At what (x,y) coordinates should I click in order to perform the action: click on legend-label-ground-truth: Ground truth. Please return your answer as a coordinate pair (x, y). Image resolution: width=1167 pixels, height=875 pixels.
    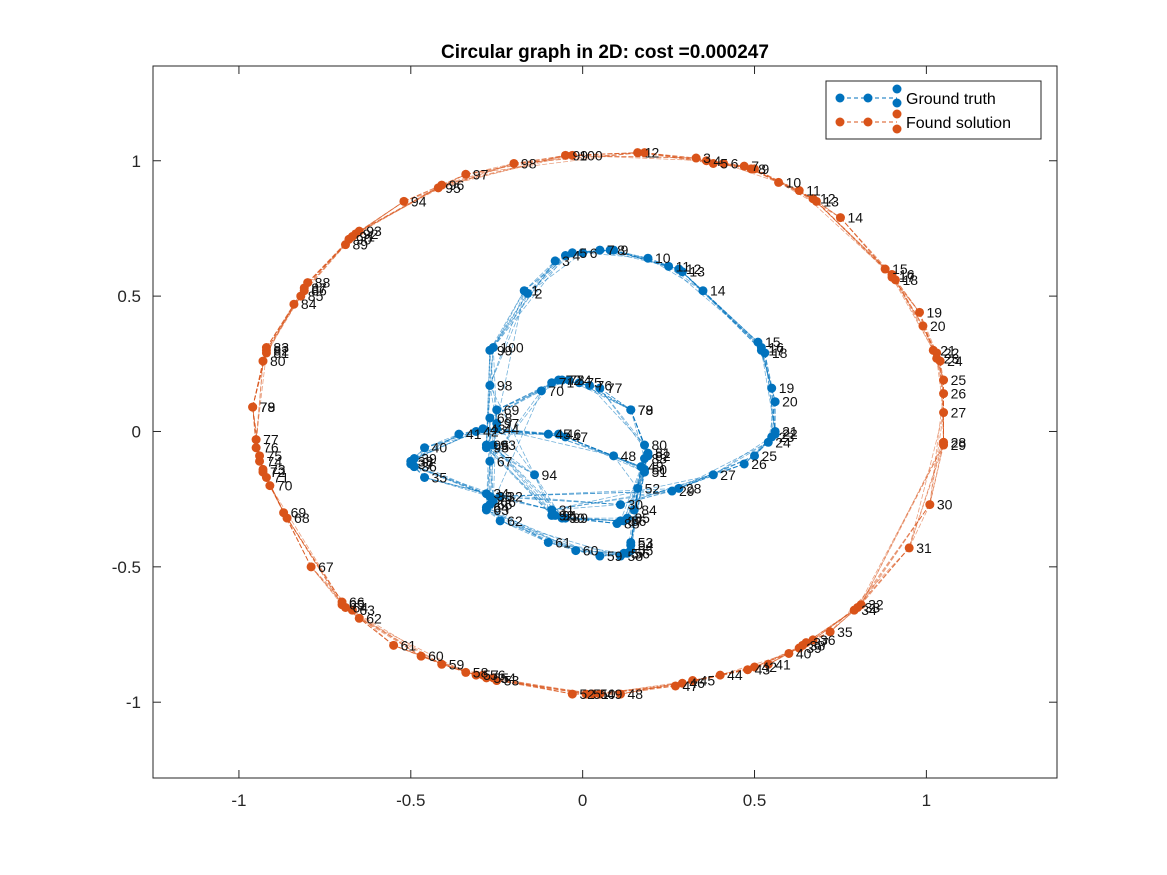
    Looking at the image, I should click on (951, 99).